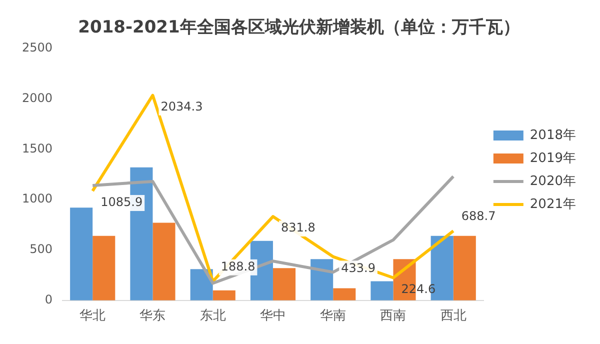 Image resolution: width=600 pixels, height=344 pixels. What do you see at coordinates (153, 316) in the screenshot?
I see `x-tick-label: 华东` at bounding box center [153, 316].